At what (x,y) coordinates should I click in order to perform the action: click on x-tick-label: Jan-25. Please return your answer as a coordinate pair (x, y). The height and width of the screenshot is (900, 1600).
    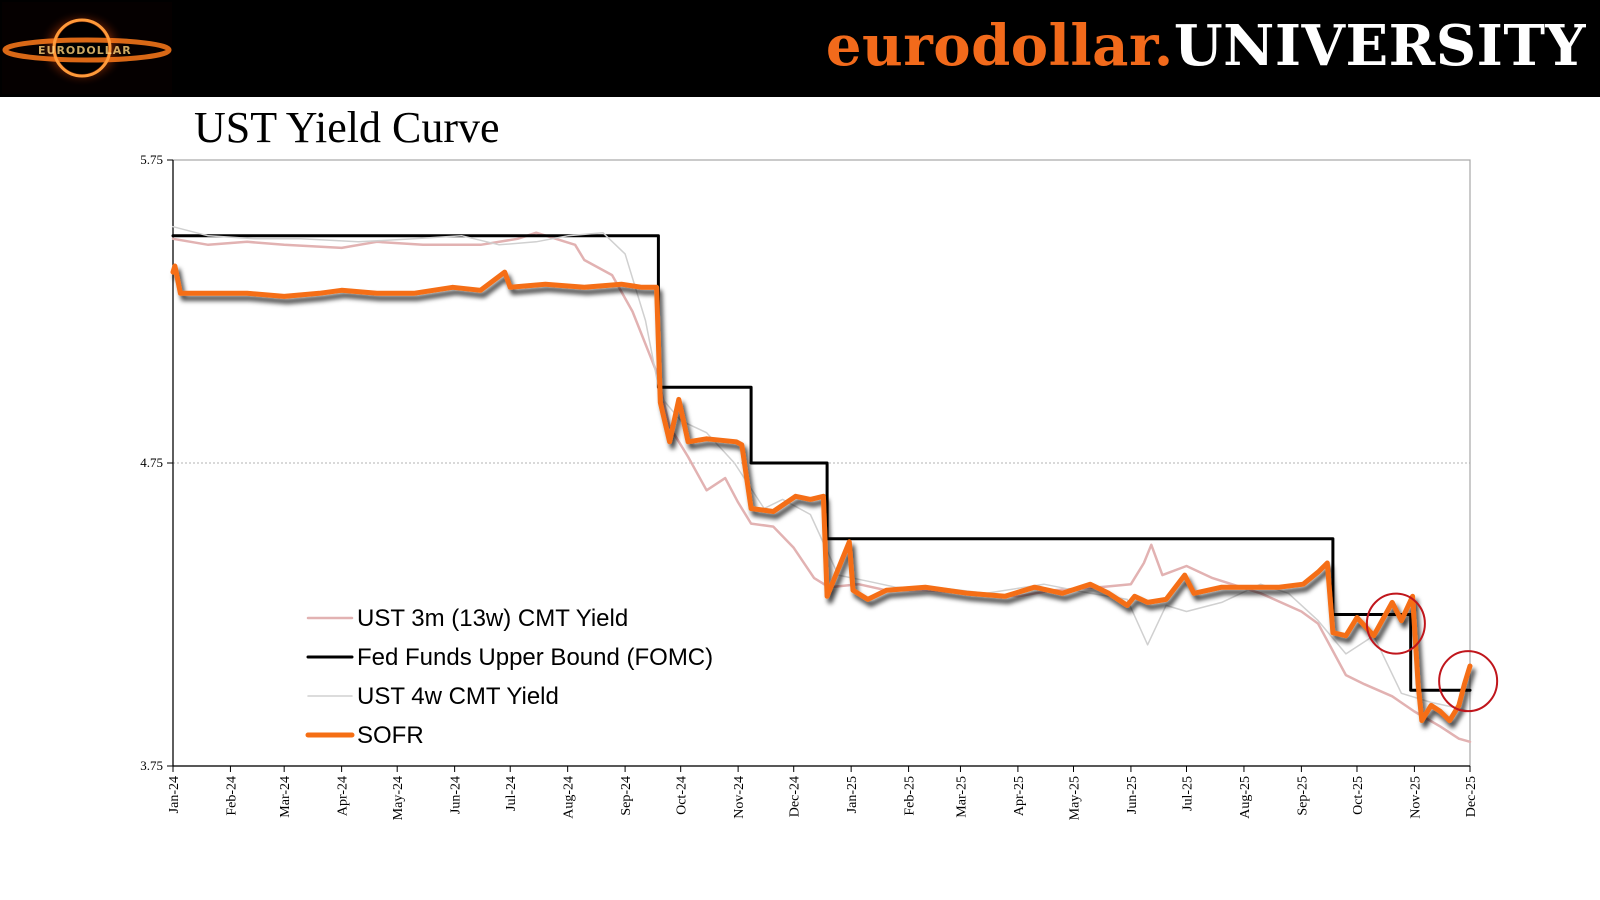
    Looking at the image, I should click on (852, 794).